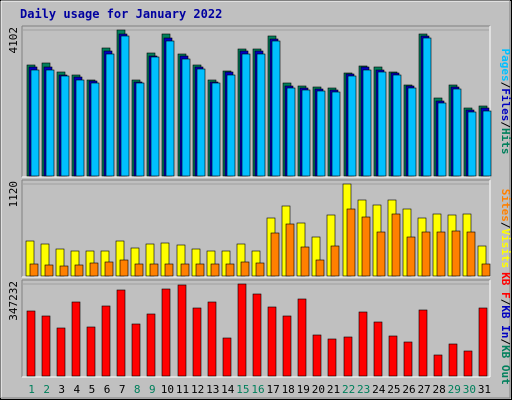 The image size is (512, 400). I want to click on x-tick-label-day-24: 24, so click(379, 389).